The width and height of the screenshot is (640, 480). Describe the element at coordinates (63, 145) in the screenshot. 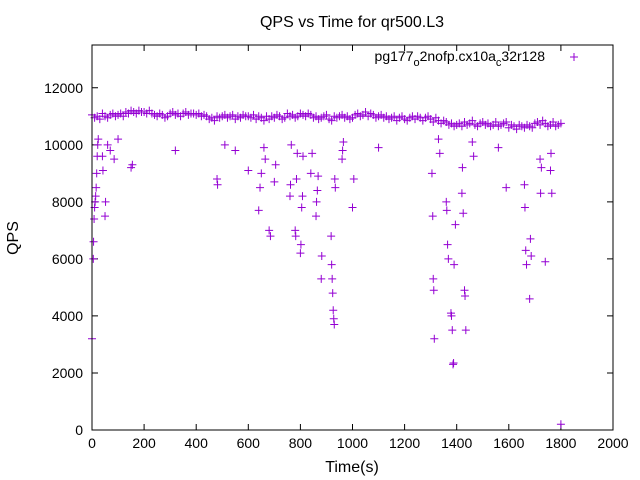

I see `y-tick-label: 10000` at that location.